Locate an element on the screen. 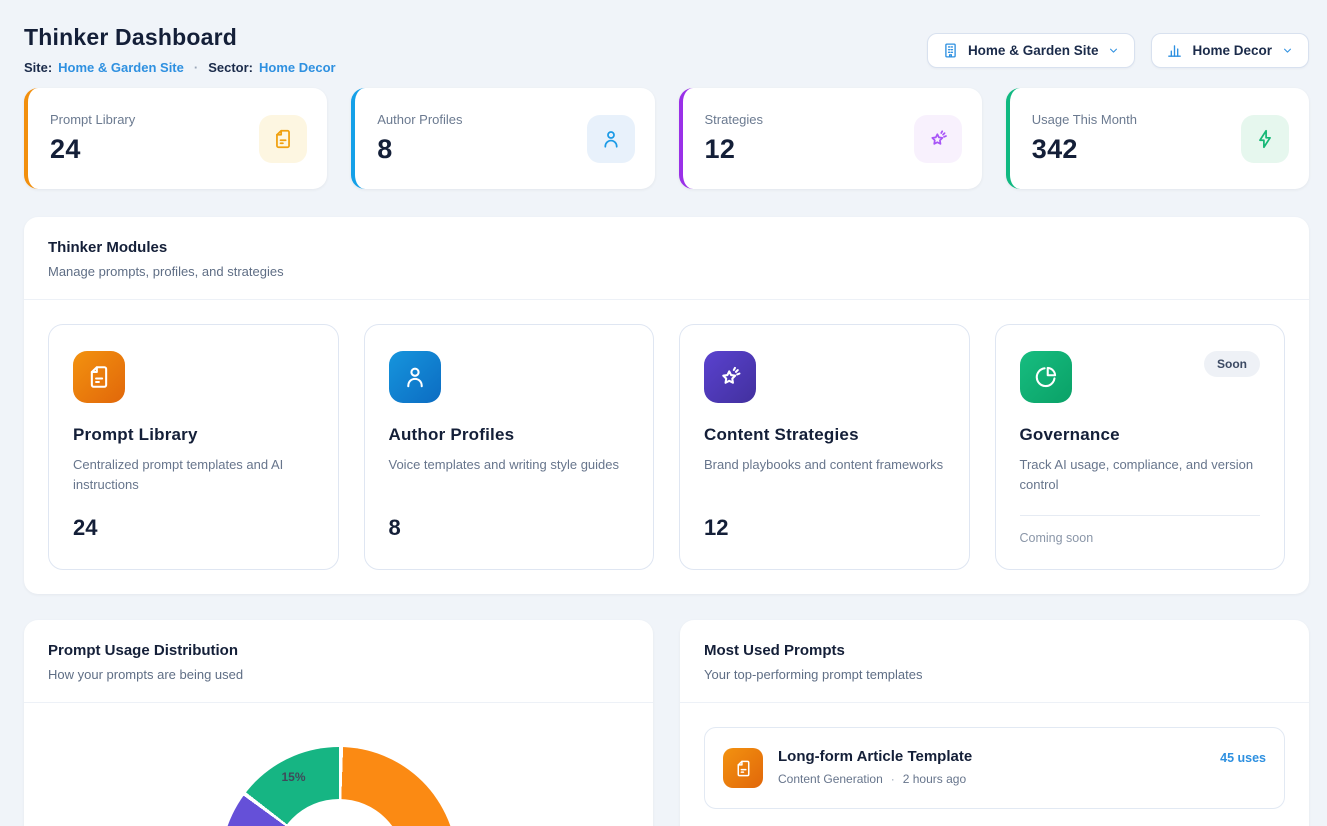  module-title: Prompt Library is located at coordinates (135, 434).